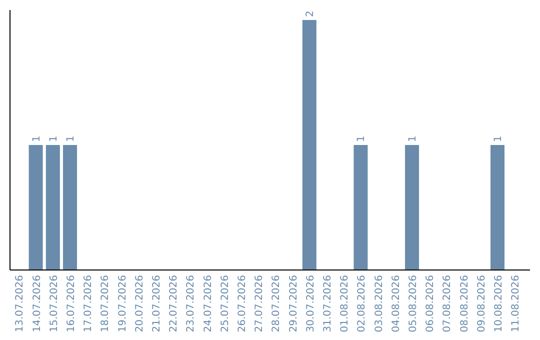 This screenshot has height=340, width=540. Describe the element at coordinates (225, 303) in the screenshot. I see `x-tick-label: 25.07.2026` at that location.